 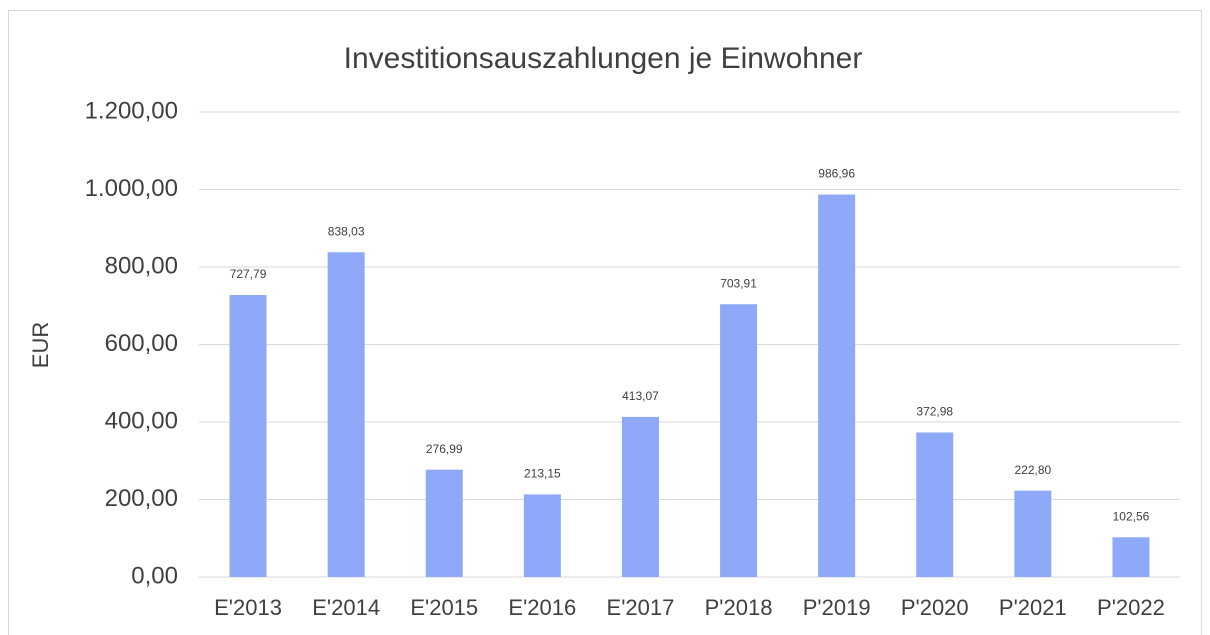 What do you see at coordinates (346, 231) in the screenshot?
I see `data-label: 838,03` at bounding box center [346, 231].